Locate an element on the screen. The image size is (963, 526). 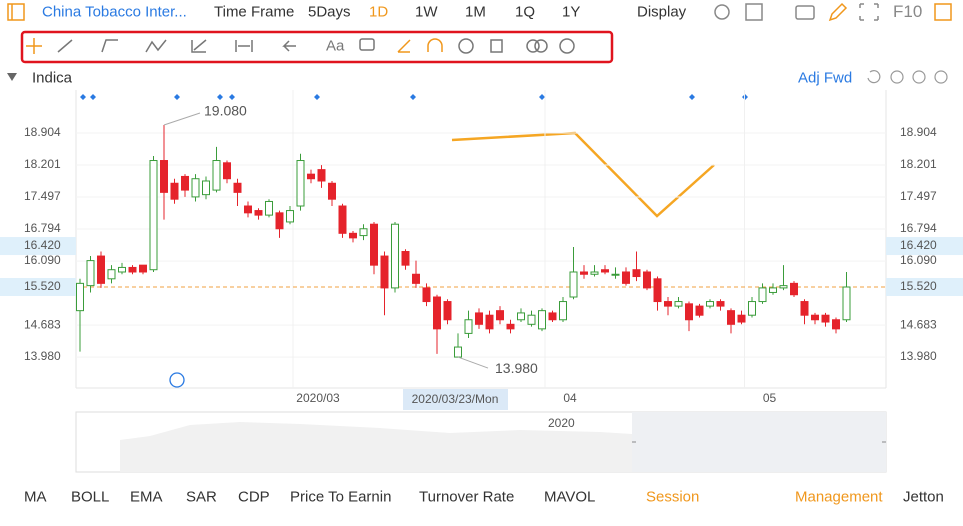
pencil-icon is located at coordinates (838, 12).